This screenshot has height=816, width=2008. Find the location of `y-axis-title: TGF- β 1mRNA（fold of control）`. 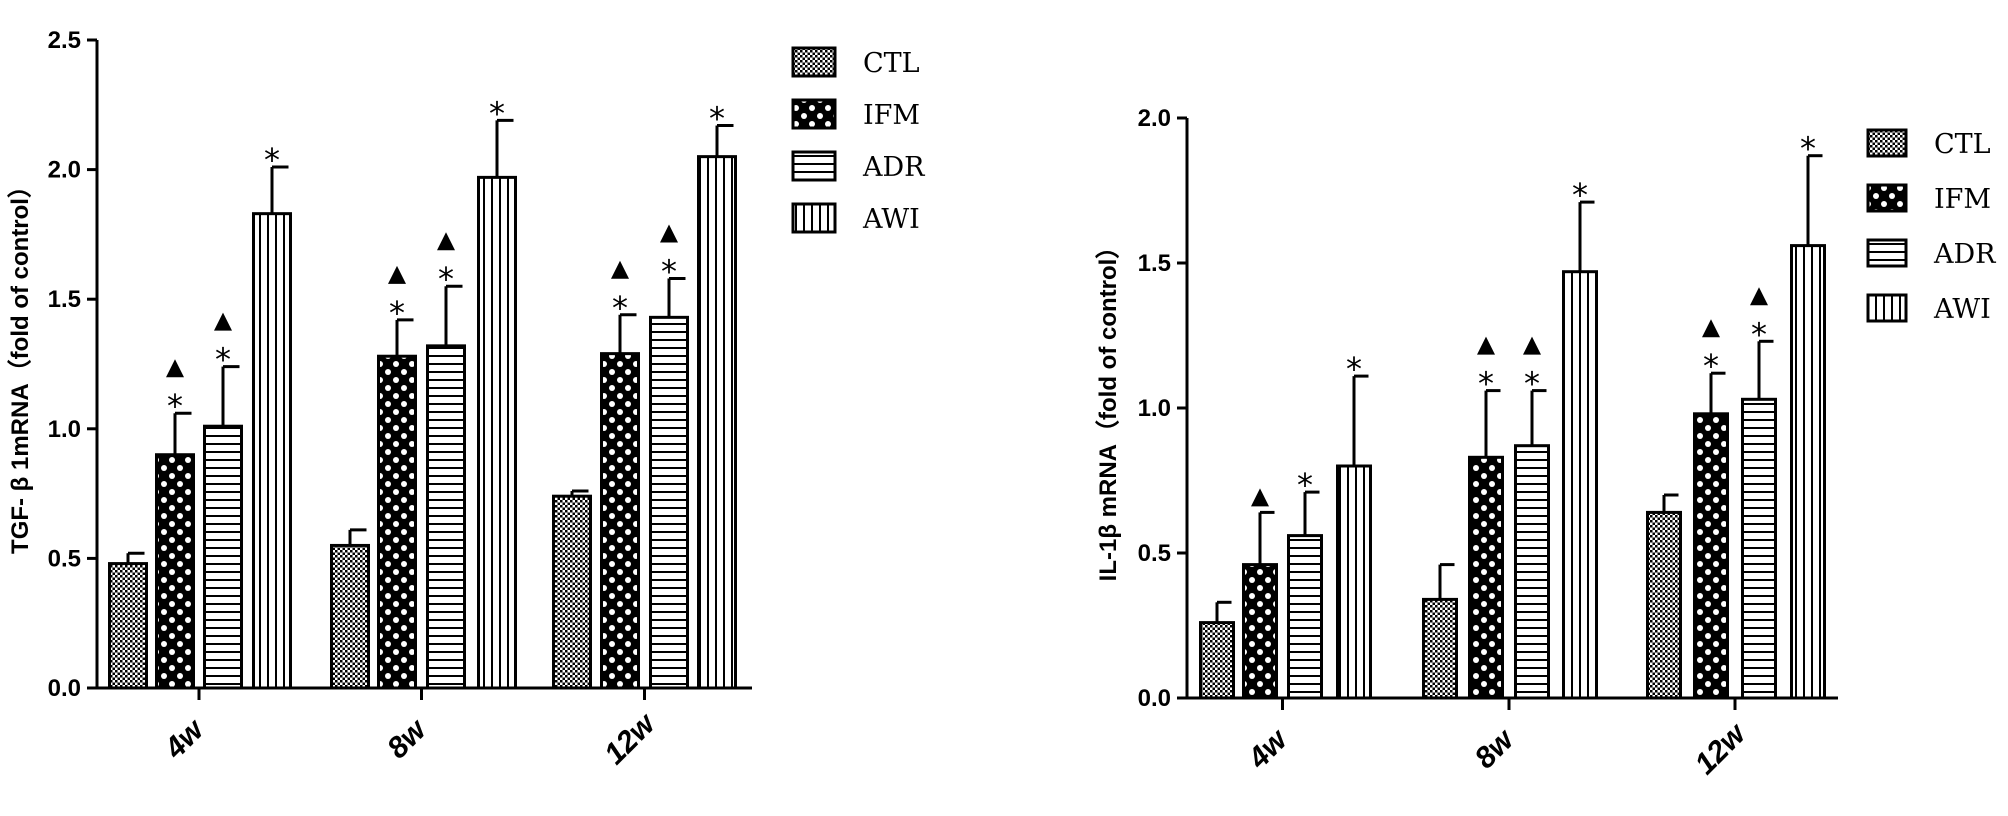

y-axis-title: TGF- β 1mRNA（fold of control） is located at coordinates (20, 364).